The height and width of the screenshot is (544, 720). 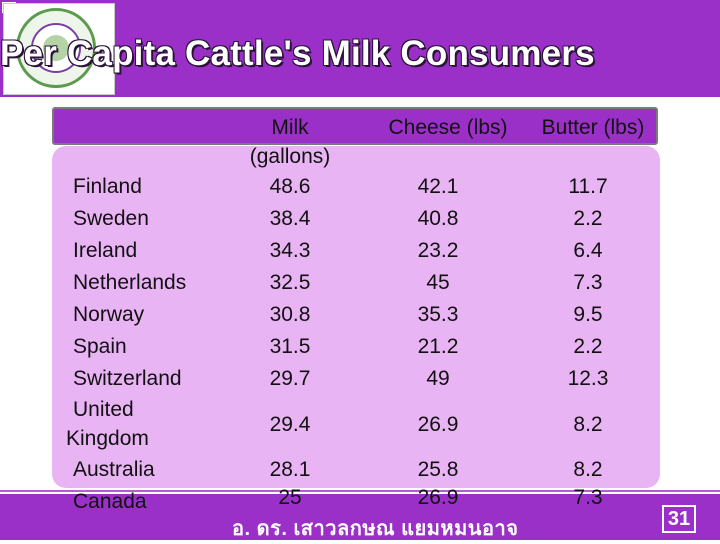 What do you see at coordinates (290, 424) in the screenshot?
I see `table-cell-milk: 29.4` at bounding box center [290, 424].